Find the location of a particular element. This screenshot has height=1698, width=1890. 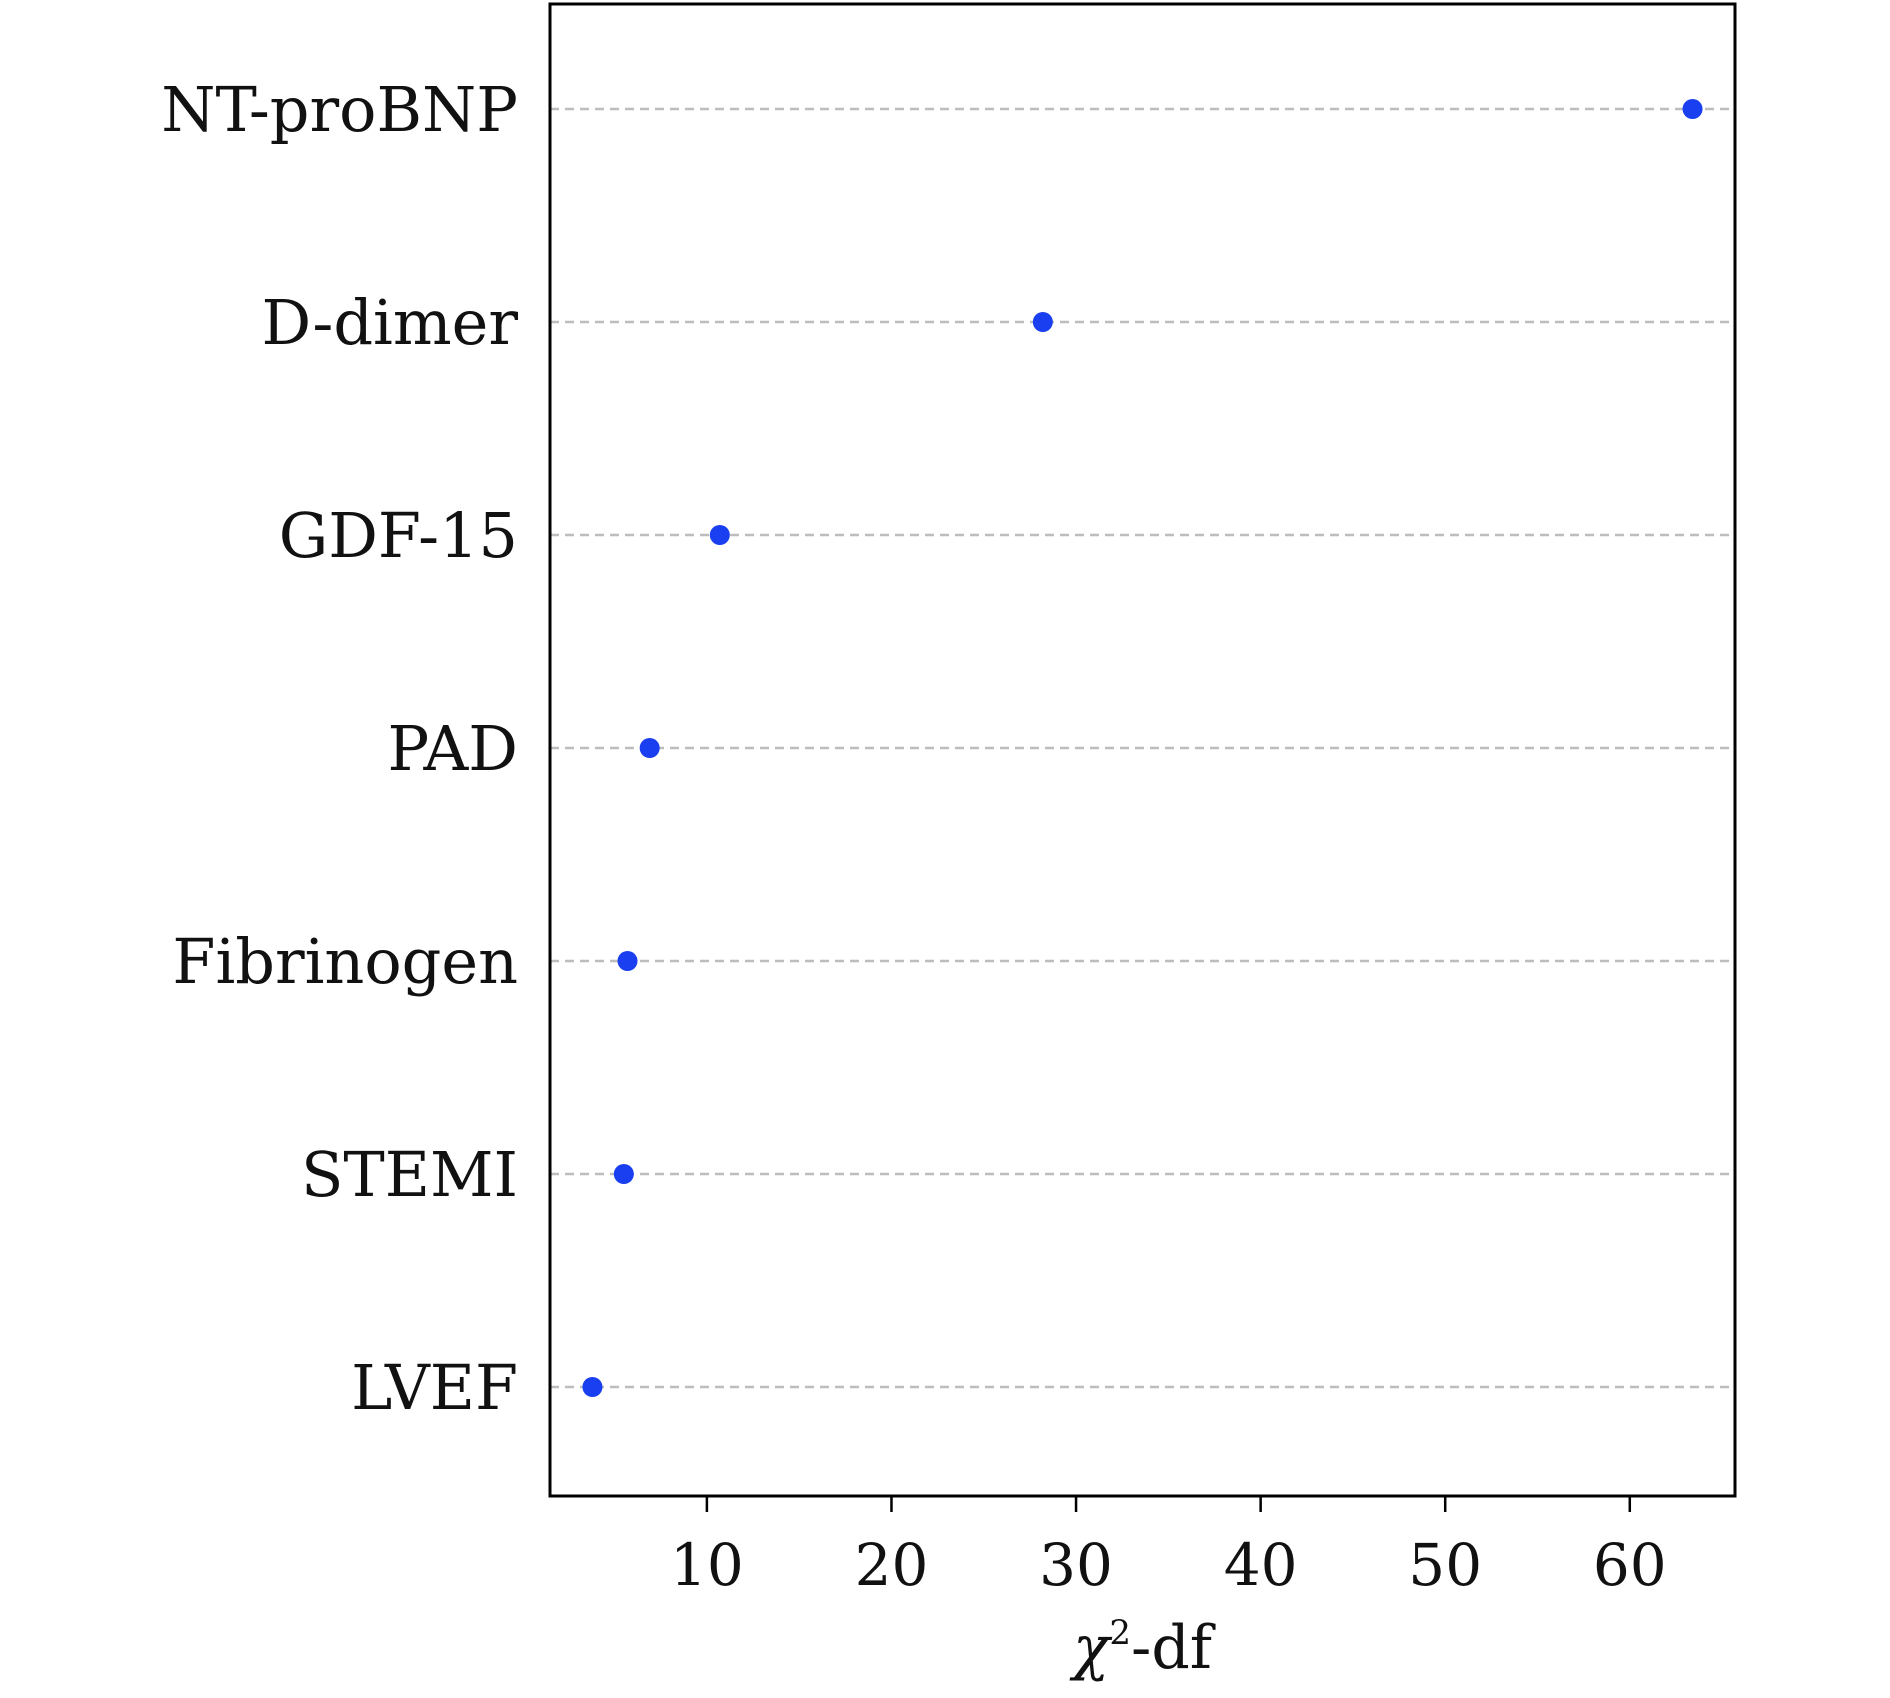

category-label: PAD is located at coordinates (452, 748).